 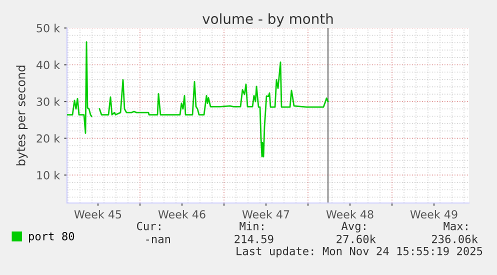 What do you see at coordinates (158, 240) in the screenshot?
I see `text: -nan` at bounding box center [158, 240].